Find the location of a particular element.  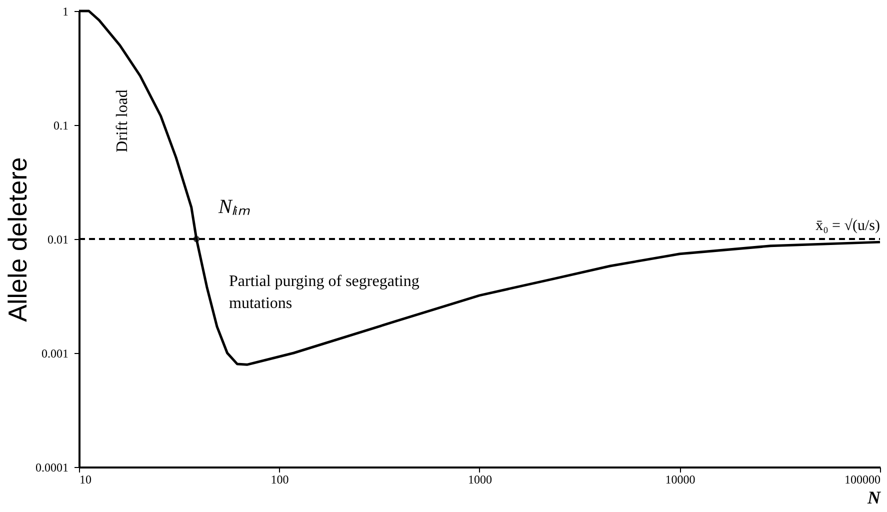

x-tick-label: 10 is located at coordinates (86, 479).